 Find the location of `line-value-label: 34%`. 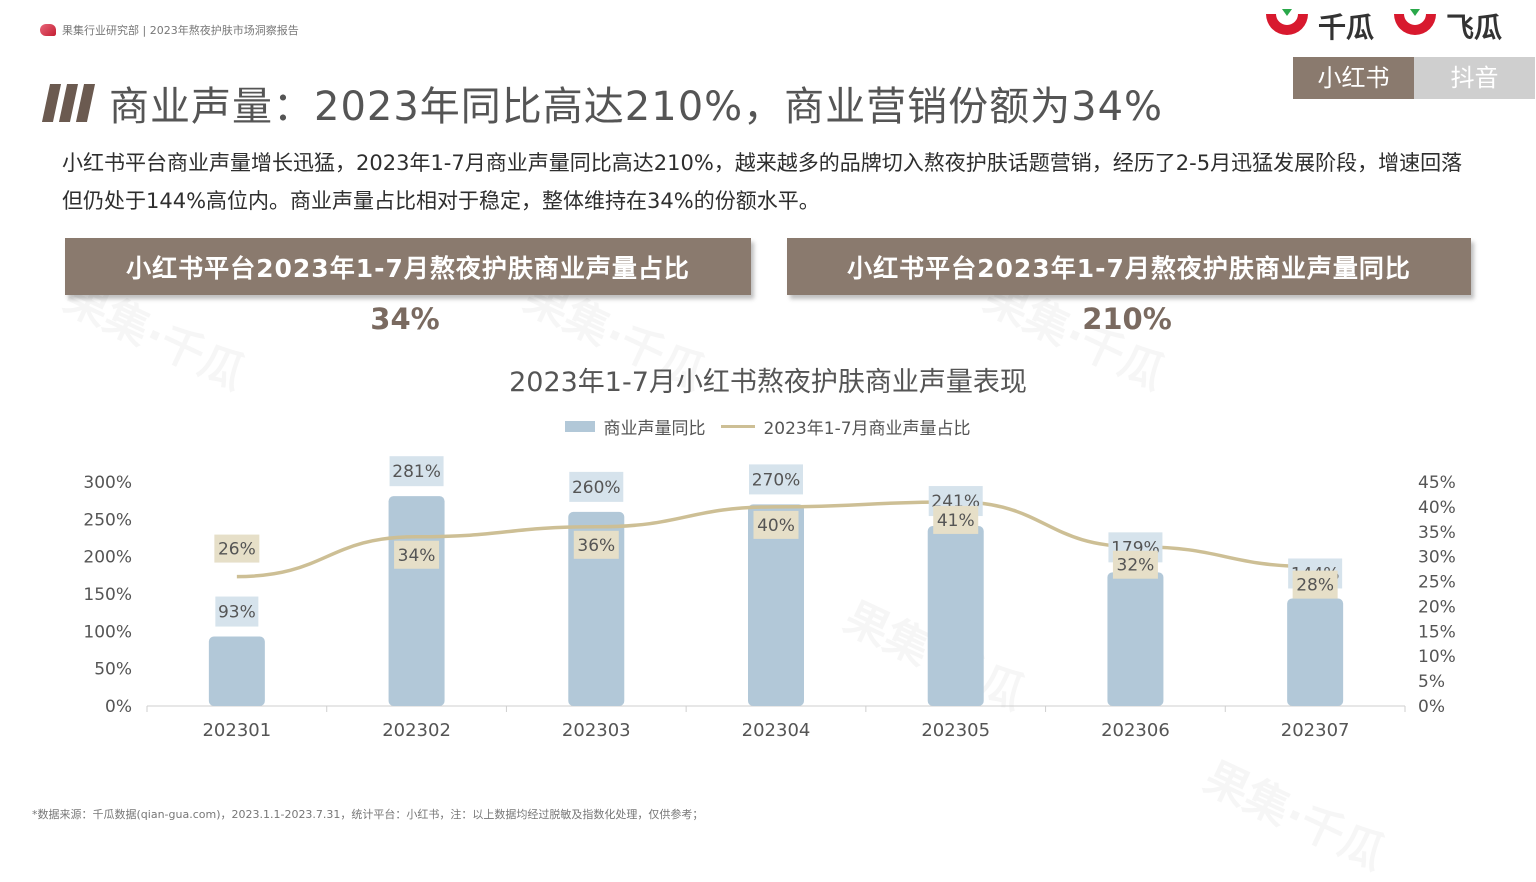

line-value-label: 34% is located at coordinates (417, 556).